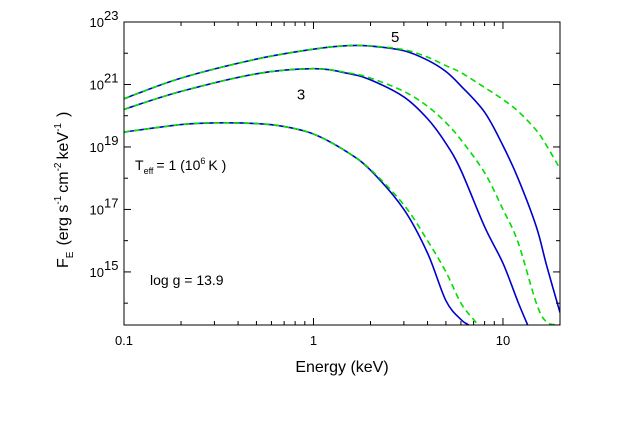  What do you see at coordinates (111, 265) in the screenshot?
I see `y-tick-exponent: 15` at bounding box center [111, 265].